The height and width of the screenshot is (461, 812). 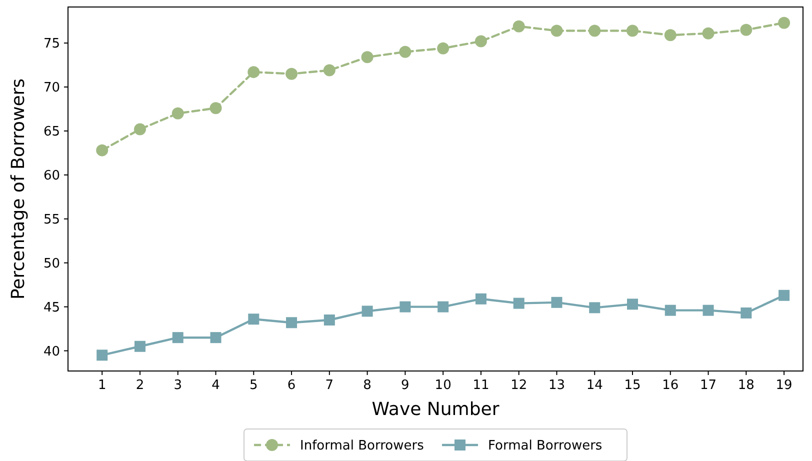 I want to click on x-tick-label: 6, so click(x=291, y=385).